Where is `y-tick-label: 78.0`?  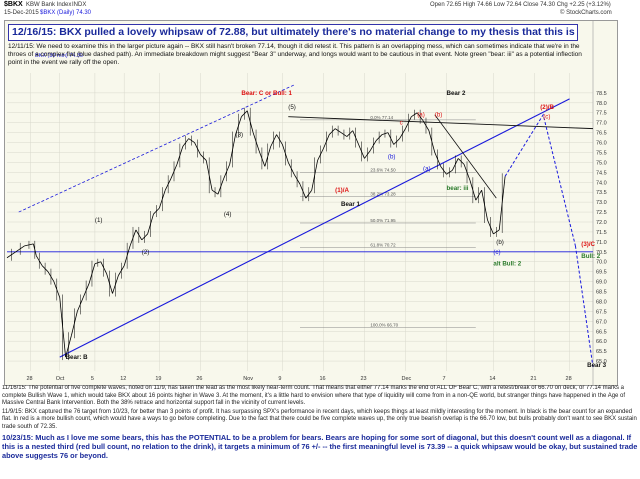 y-tick-label: 78.0 is located at coordinates (601, 104).